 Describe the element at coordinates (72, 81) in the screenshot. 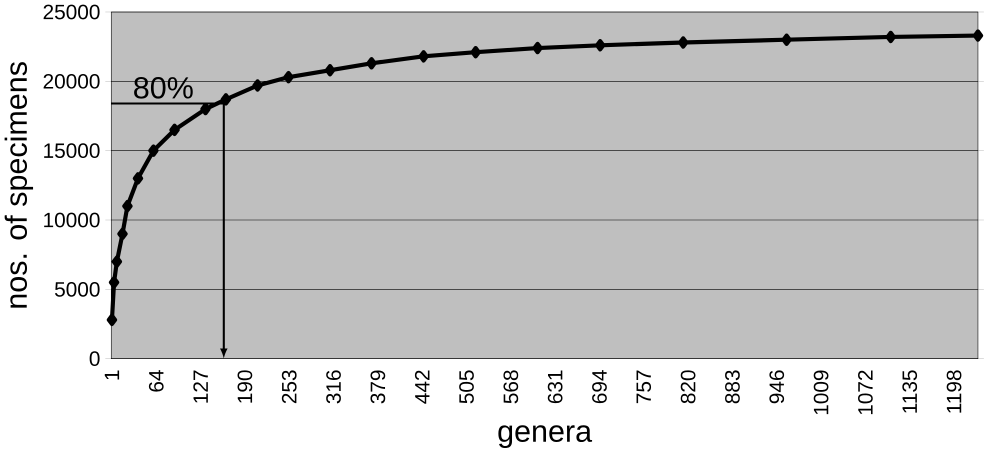

I see `y-tick-label: 20000` at that location.